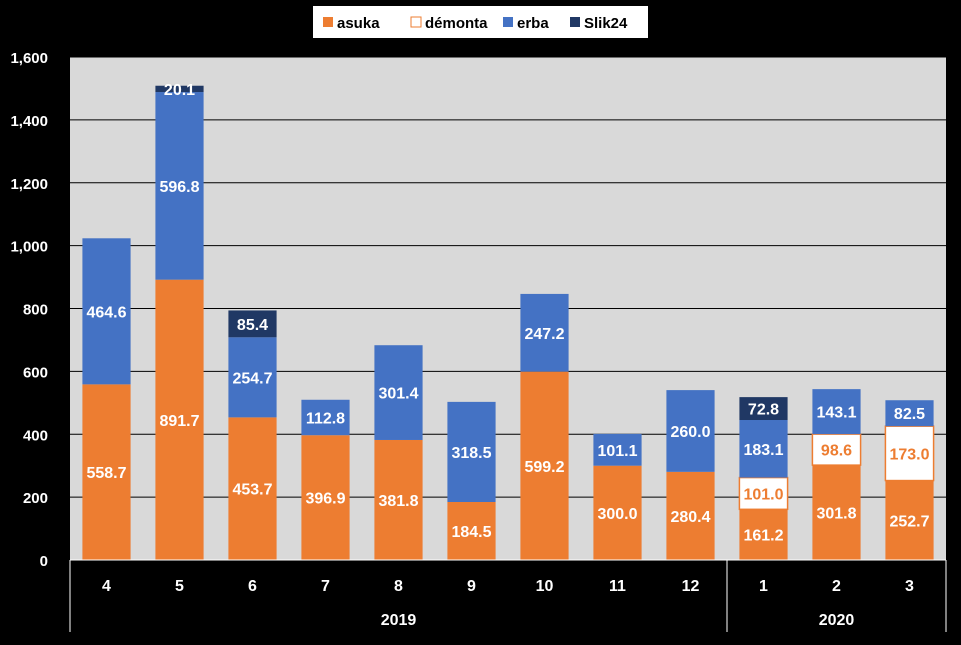  What do you see at coordinates (533, 23) in the screenshot?
I see `legend-label: erba` at bounding box center [533, 23].